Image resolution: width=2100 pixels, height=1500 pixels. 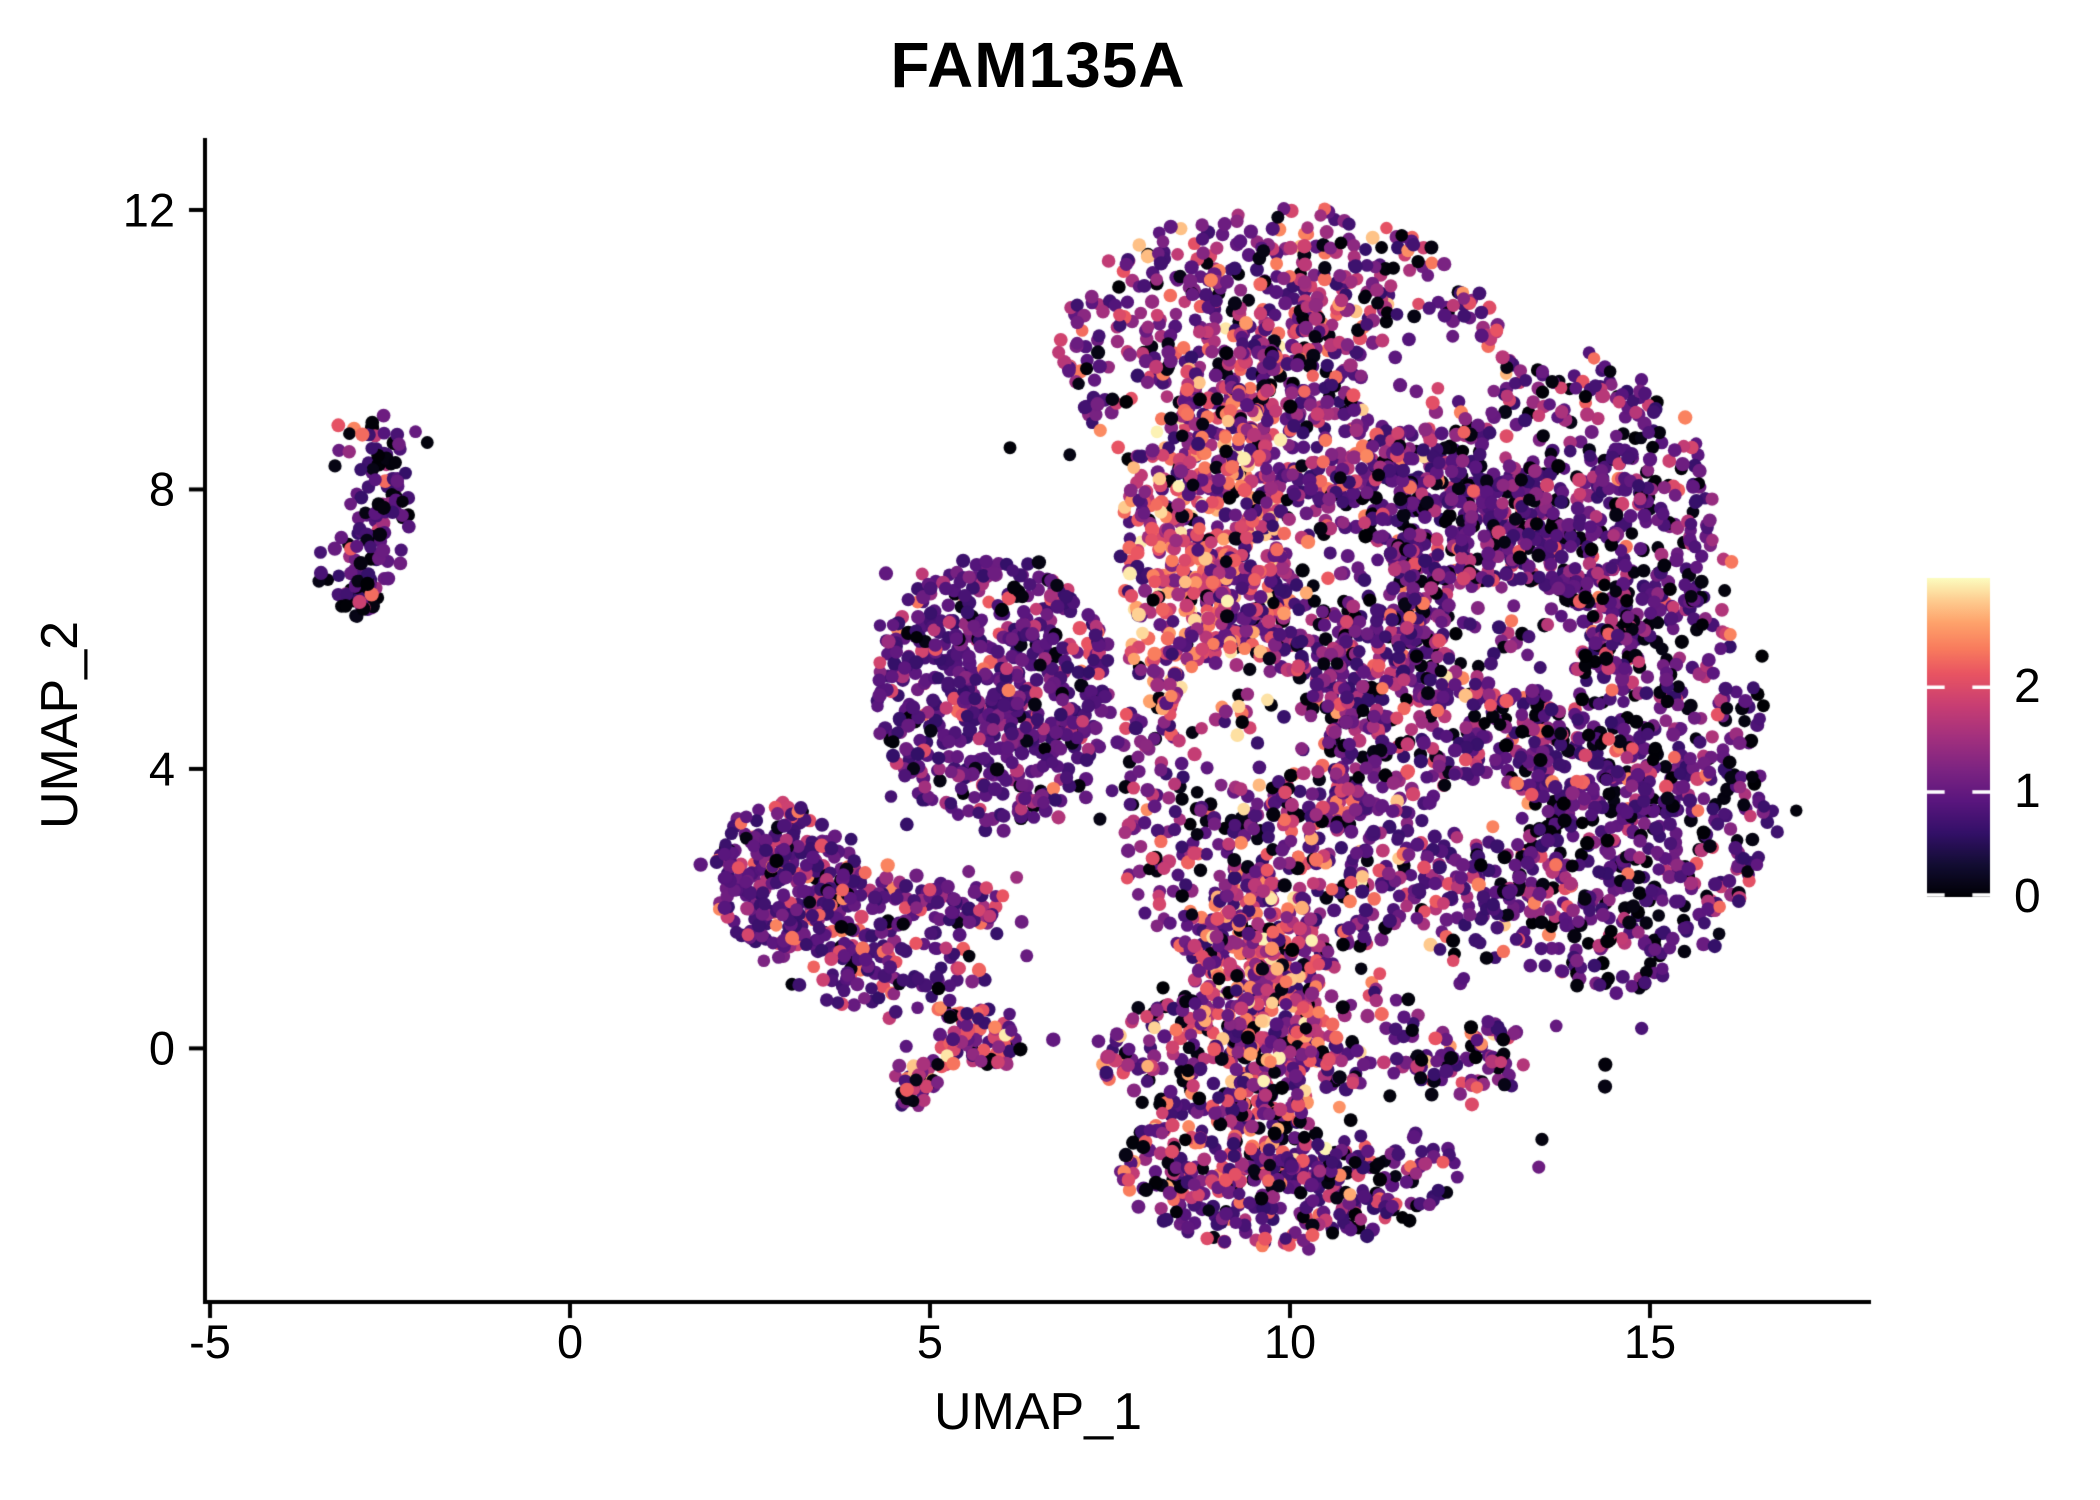 What do you see at coordinates (1038, 65) in the screenshot?
I see `plot-title: FAM135A` at bounding box center [1038, 65].